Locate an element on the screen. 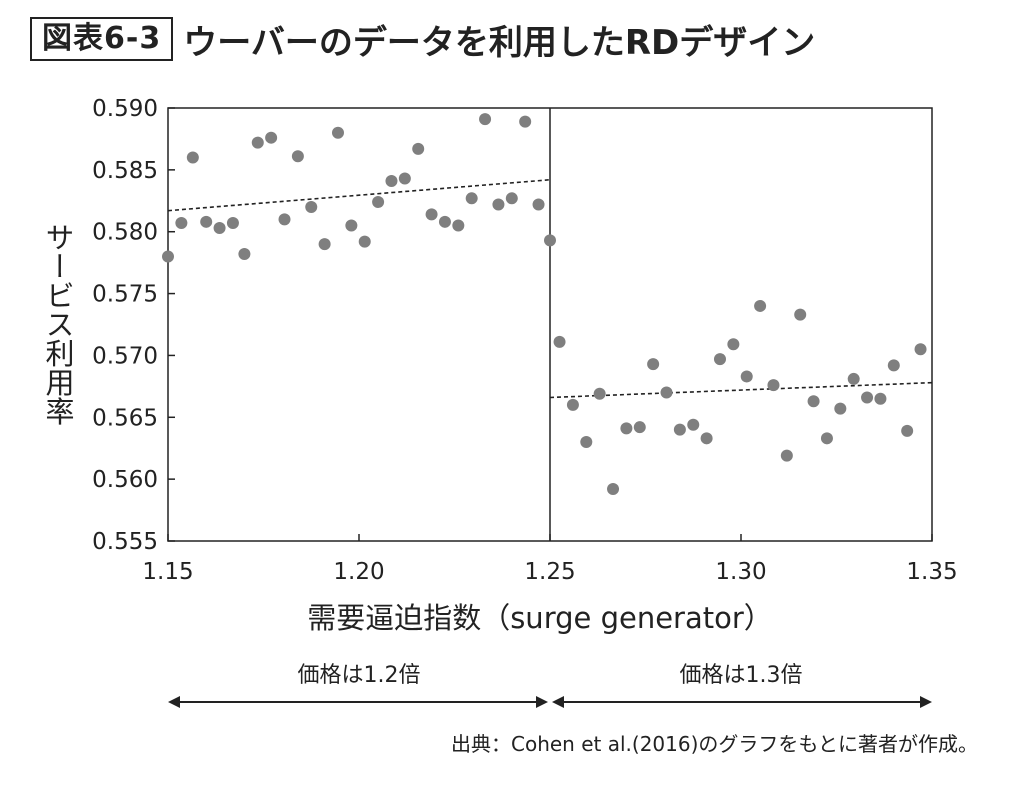 This screenshot has height=800, width=1020. y-tick-label: 0.590 is located at coordinates (125, 109).